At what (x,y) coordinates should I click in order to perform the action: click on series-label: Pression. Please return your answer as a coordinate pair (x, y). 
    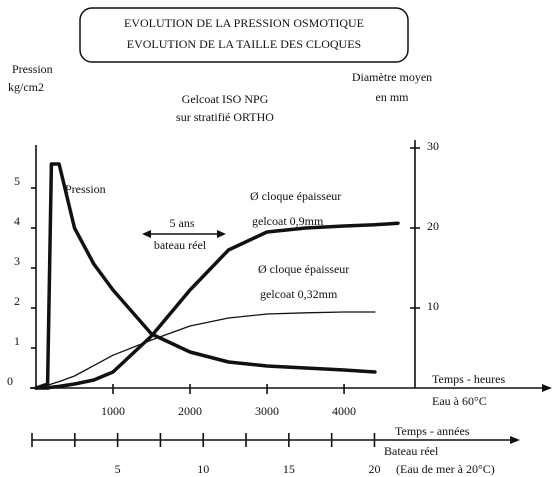
    Looking at the image, I should click on (85, 189).